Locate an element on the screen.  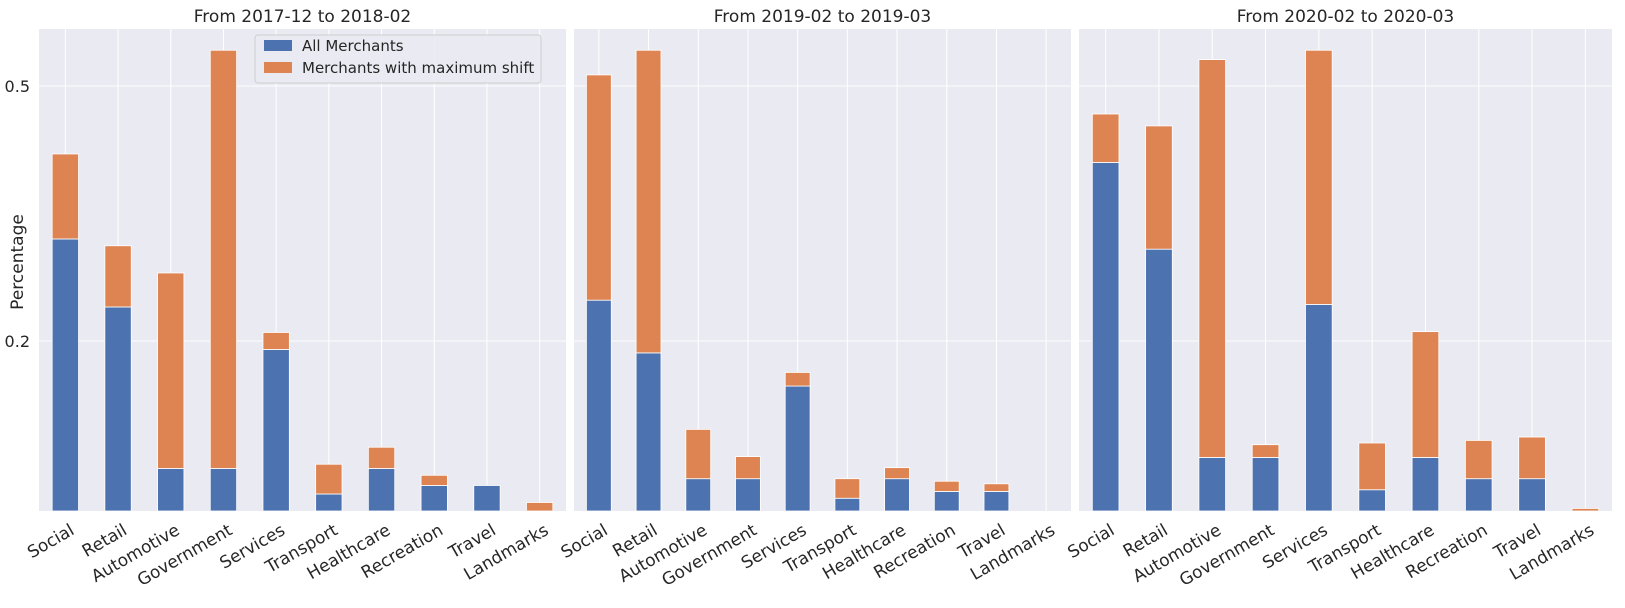
y-tick-label: 0.2 is located at coordinates (17, 341).